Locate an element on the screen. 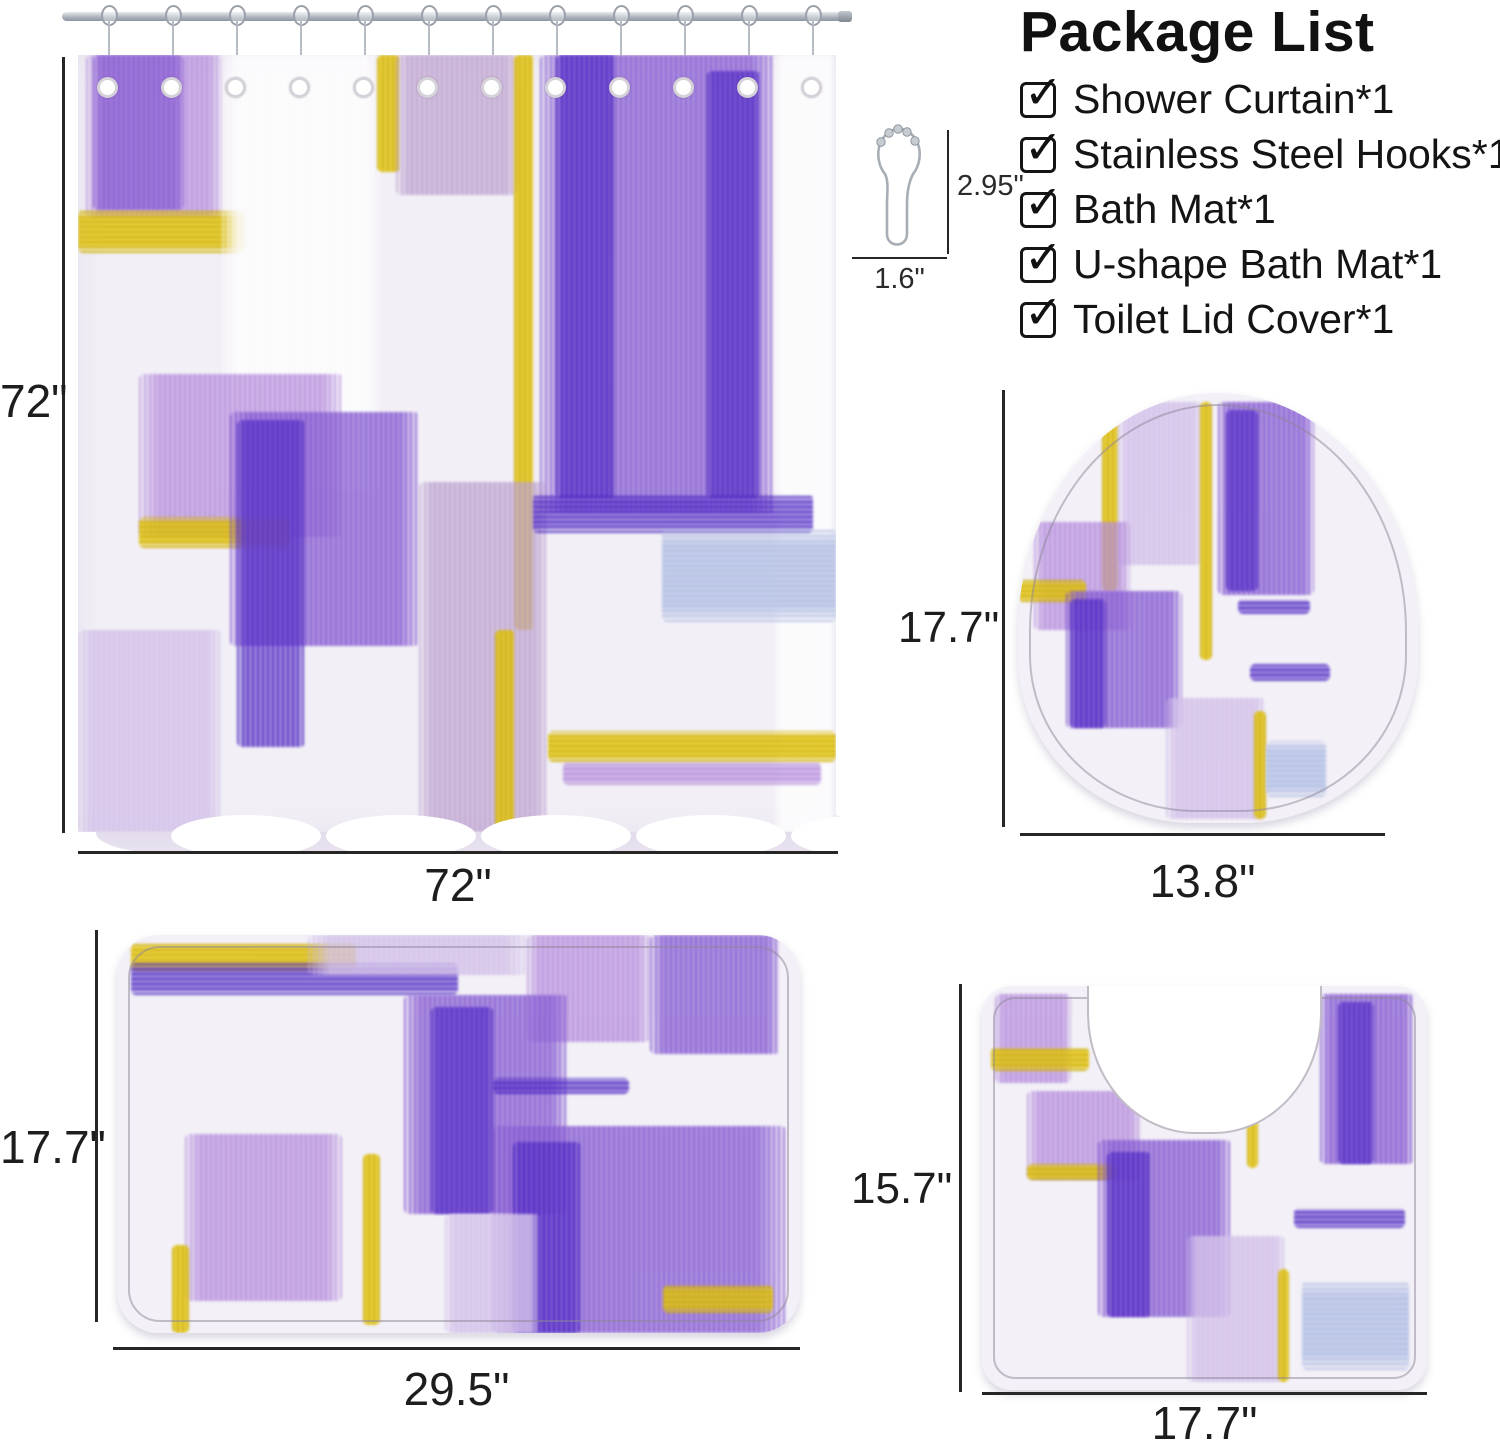 The height and width of the screenshot is (1450, 1500). package-list-item: ✓ Bath Mat*1 is located at coordinates (1259, 206).